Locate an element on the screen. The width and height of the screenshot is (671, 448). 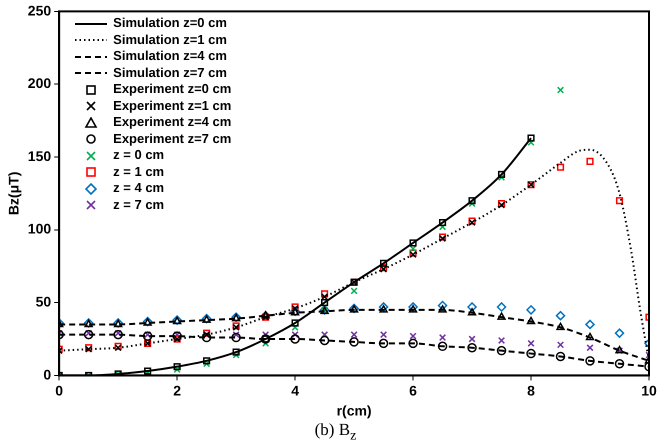
x-tick-label: 4 is located at coordinates (295, 390).